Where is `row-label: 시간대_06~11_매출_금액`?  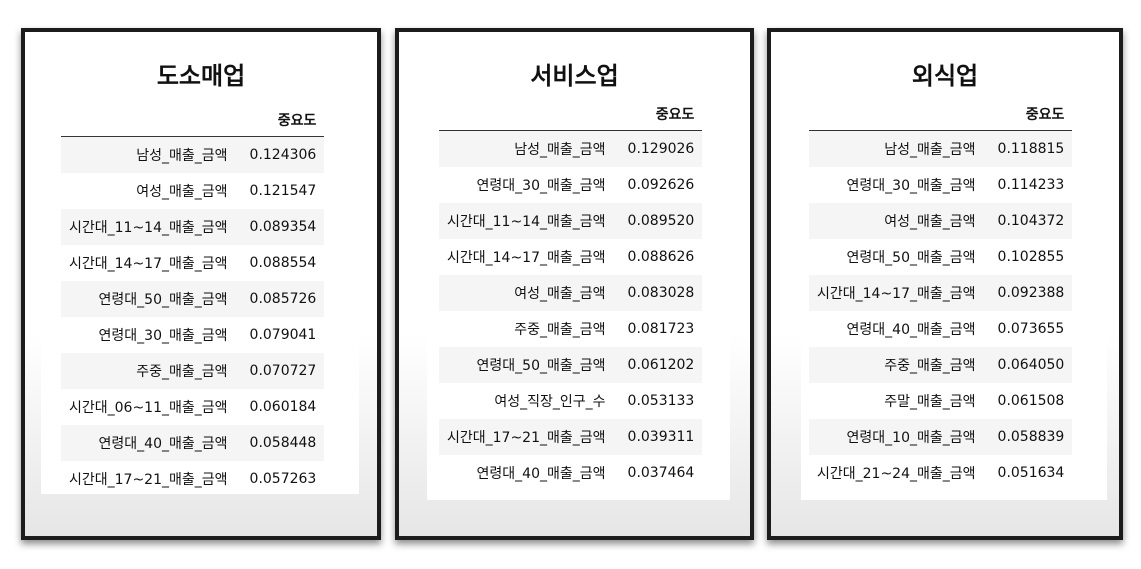 row-label: 시간대_06~11_매출_금액 is located at coordinates (148, 408).